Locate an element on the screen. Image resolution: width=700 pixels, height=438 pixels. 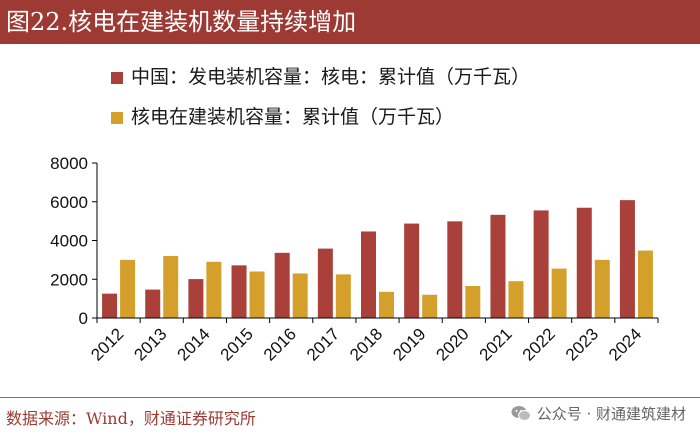
x-tick-label: 2024 is located at coordinates (625, 344).